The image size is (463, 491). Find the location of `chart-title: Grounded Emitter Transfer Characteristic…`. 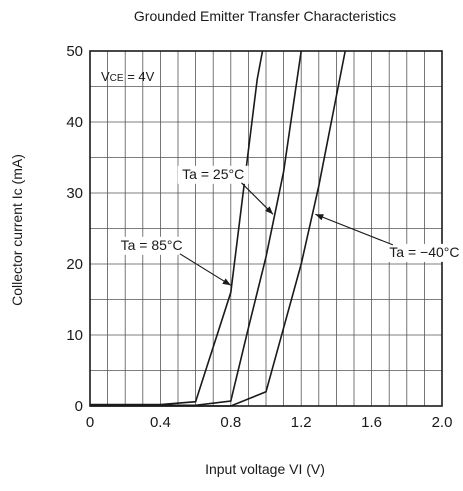

chart-title: Grounded Emitter Transfer Characteristic… is located at coordinates (265, 16).